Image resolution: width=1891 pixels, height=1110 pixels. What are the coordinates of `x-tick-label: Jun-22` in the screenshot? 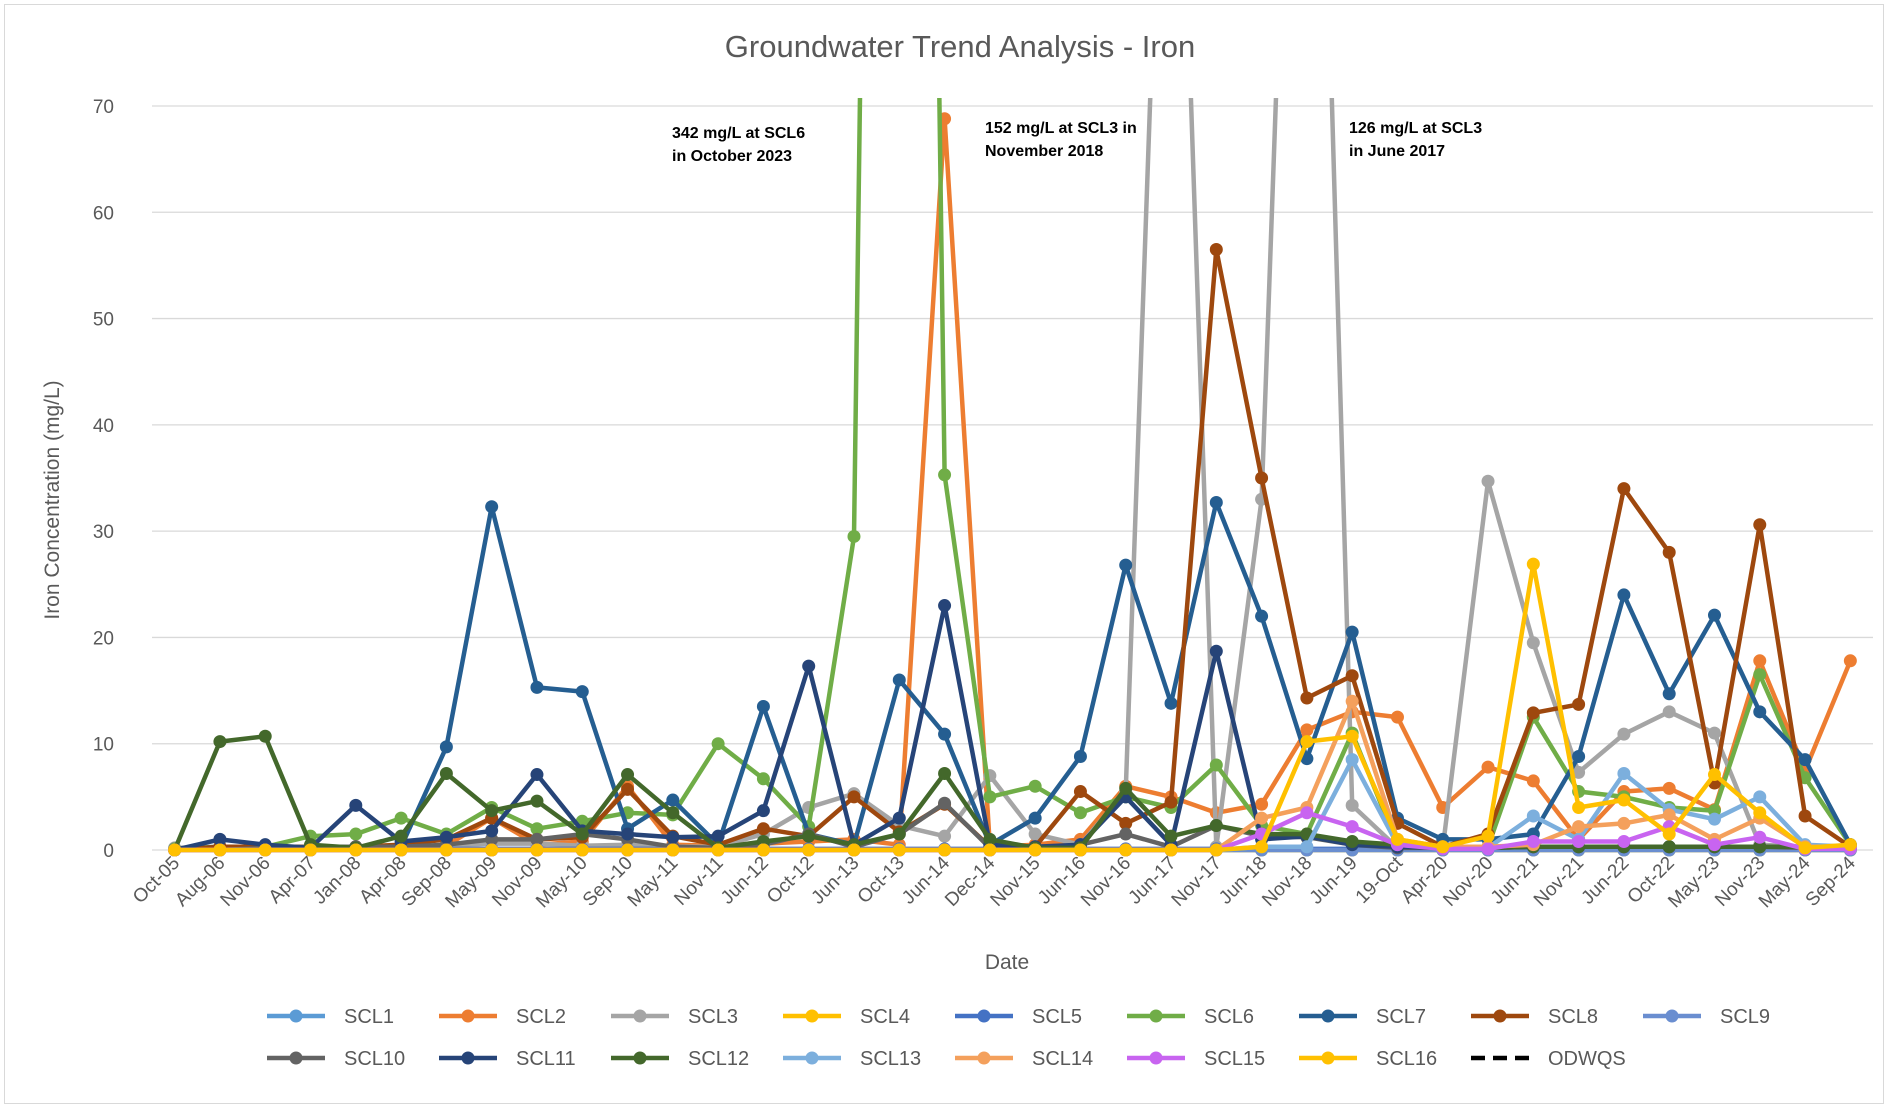 It's located at (1606, 881).